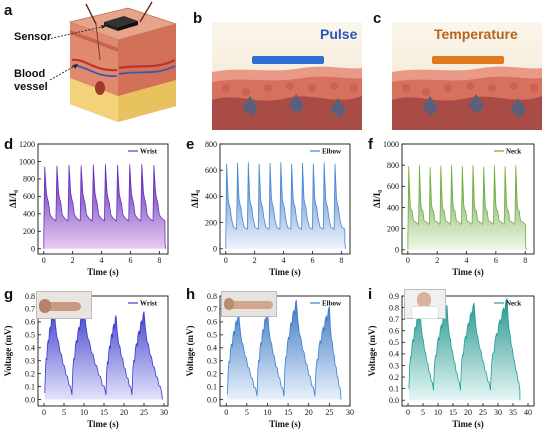 This screenshot has height=435, width=550. Describe the element at coordinates (370, 294) in the screenshot. I see `panel-label-i: i` at that location.